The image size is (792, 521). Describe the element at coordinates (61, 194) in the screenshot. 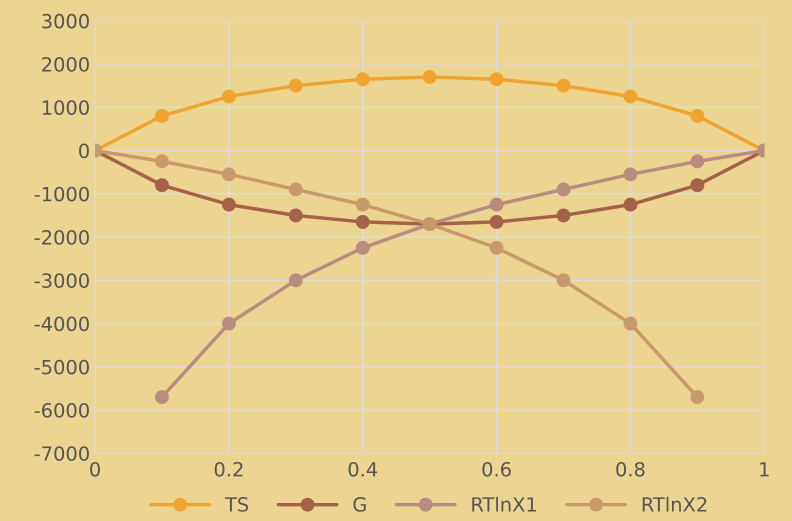

I see `y-tick-label: -1000` at that location.